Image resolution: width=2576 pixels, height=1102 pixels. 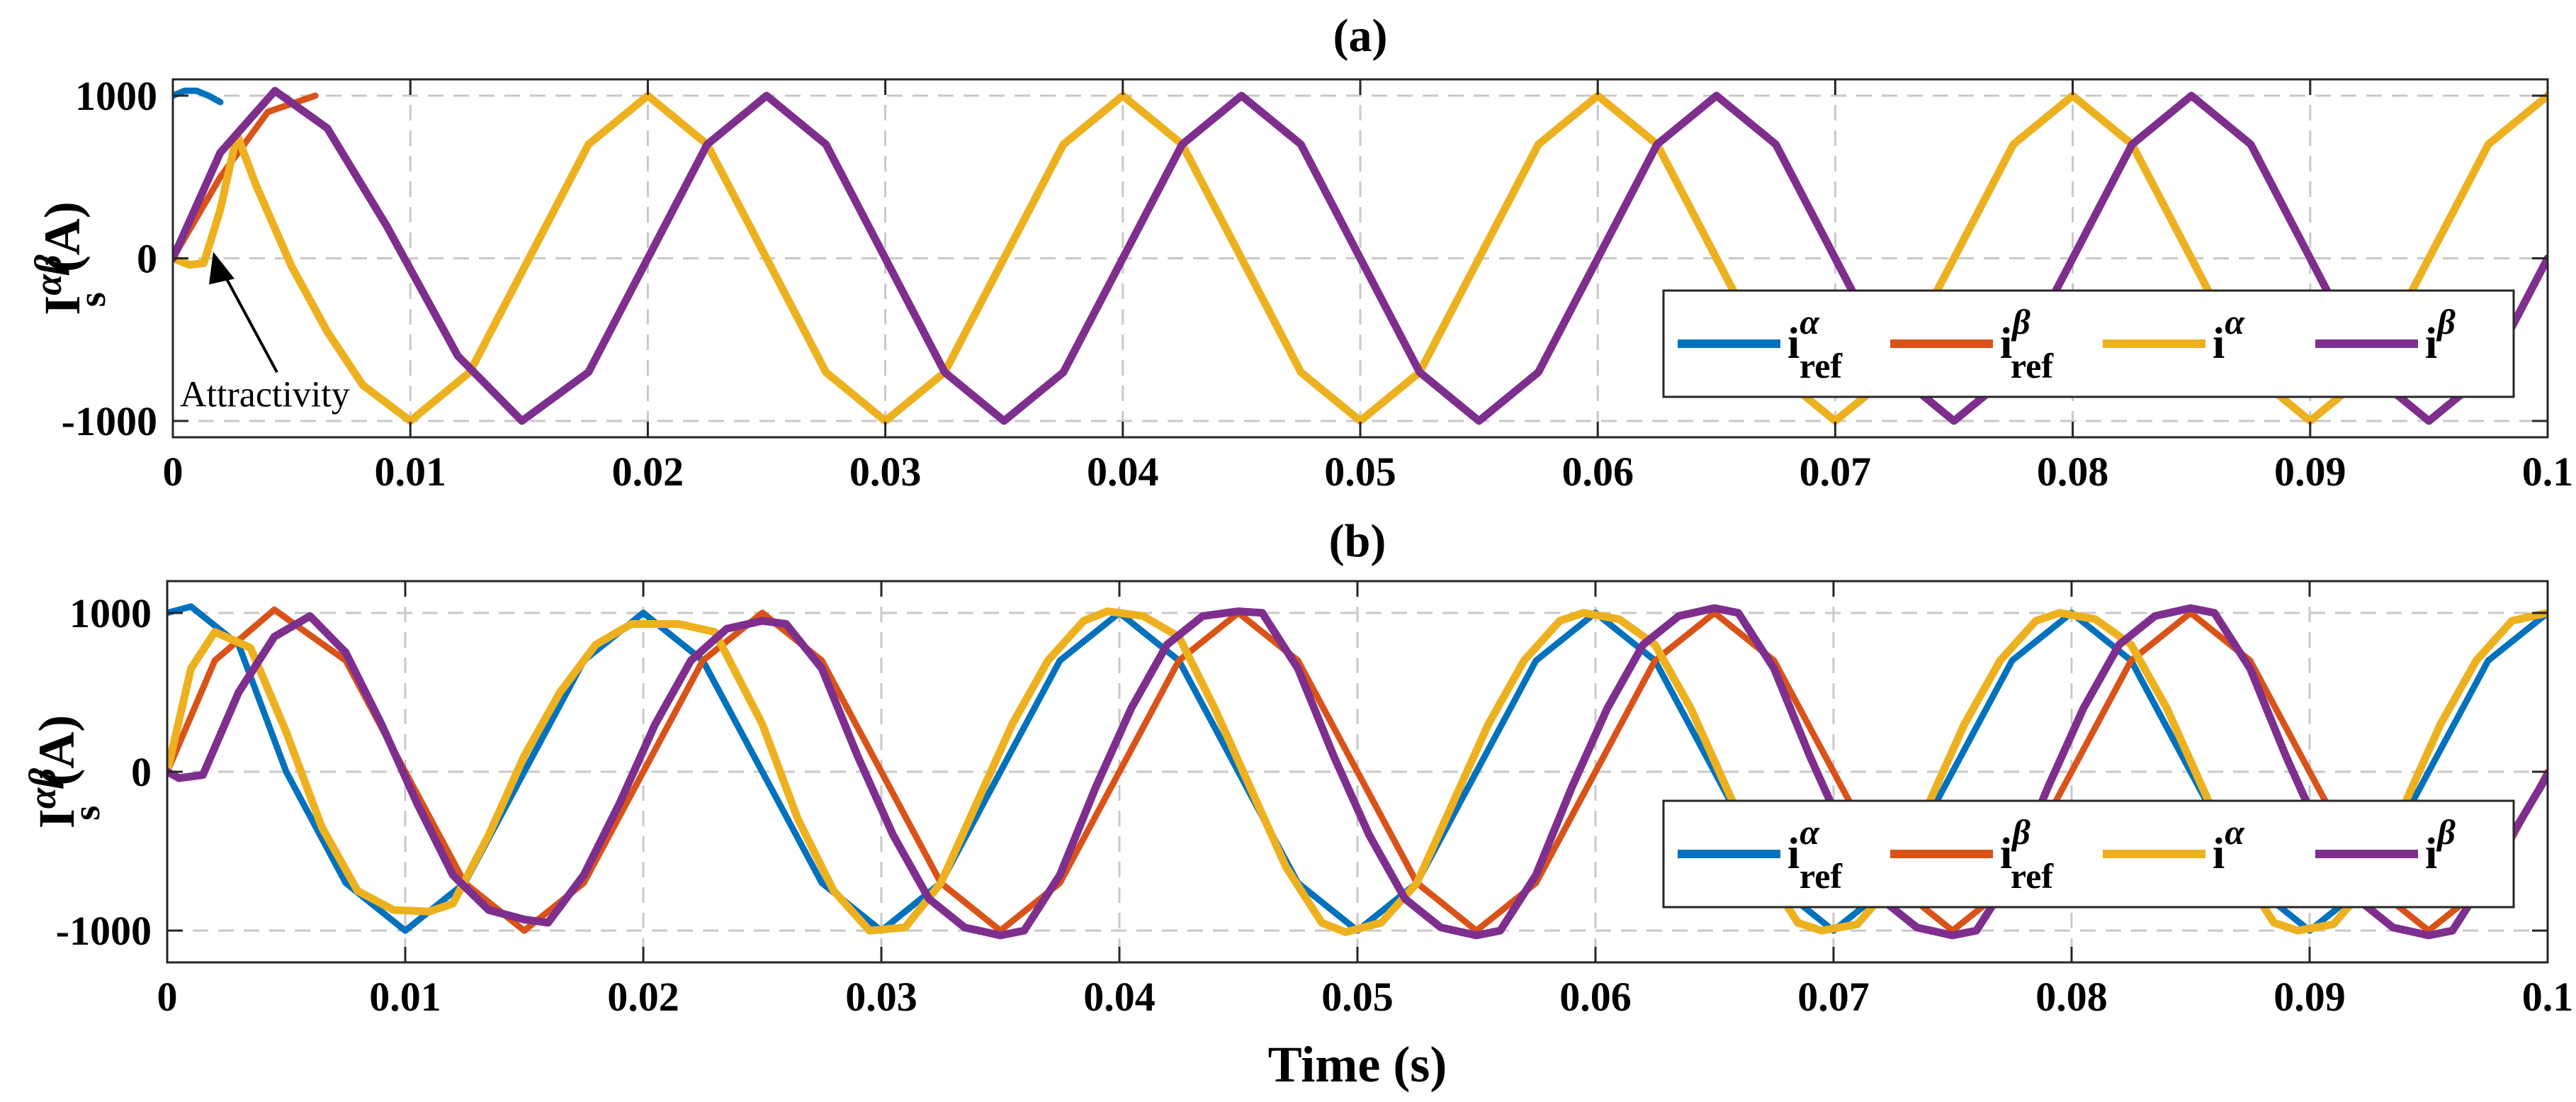 What do you see at coordinates (248, 319) in the screenshot?
I see `annotation-arrow-line` at bounding box center [248, 319].